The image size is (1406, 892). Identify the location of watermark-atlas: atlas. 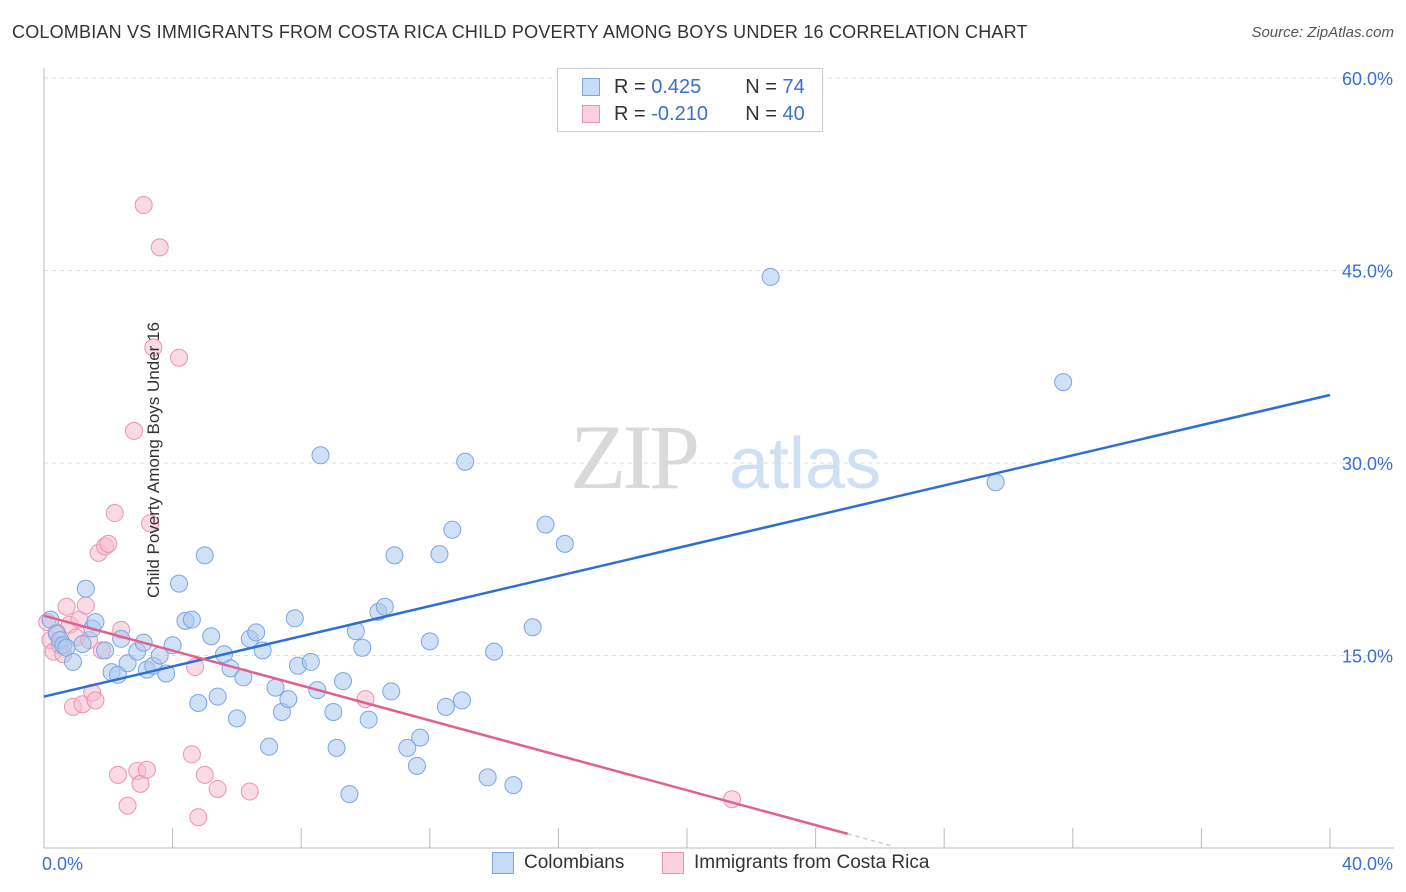
(805, 464).